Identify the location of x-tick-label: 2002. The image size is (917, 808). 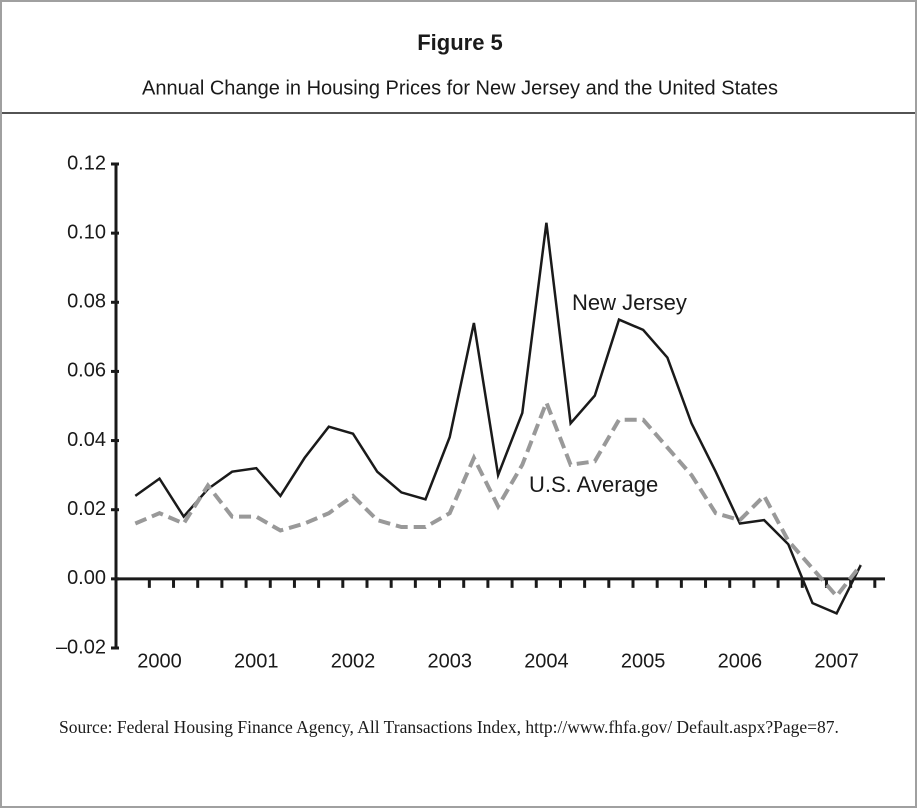
(353, 661).